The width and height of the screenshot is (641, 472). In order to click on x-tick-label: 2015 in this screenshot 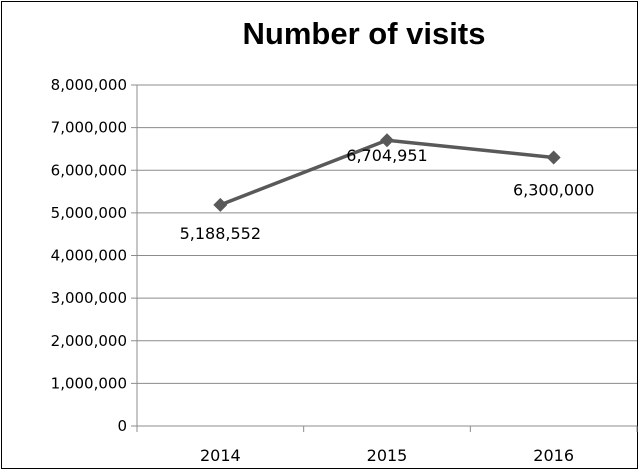, I will do `click(387, 455)`.